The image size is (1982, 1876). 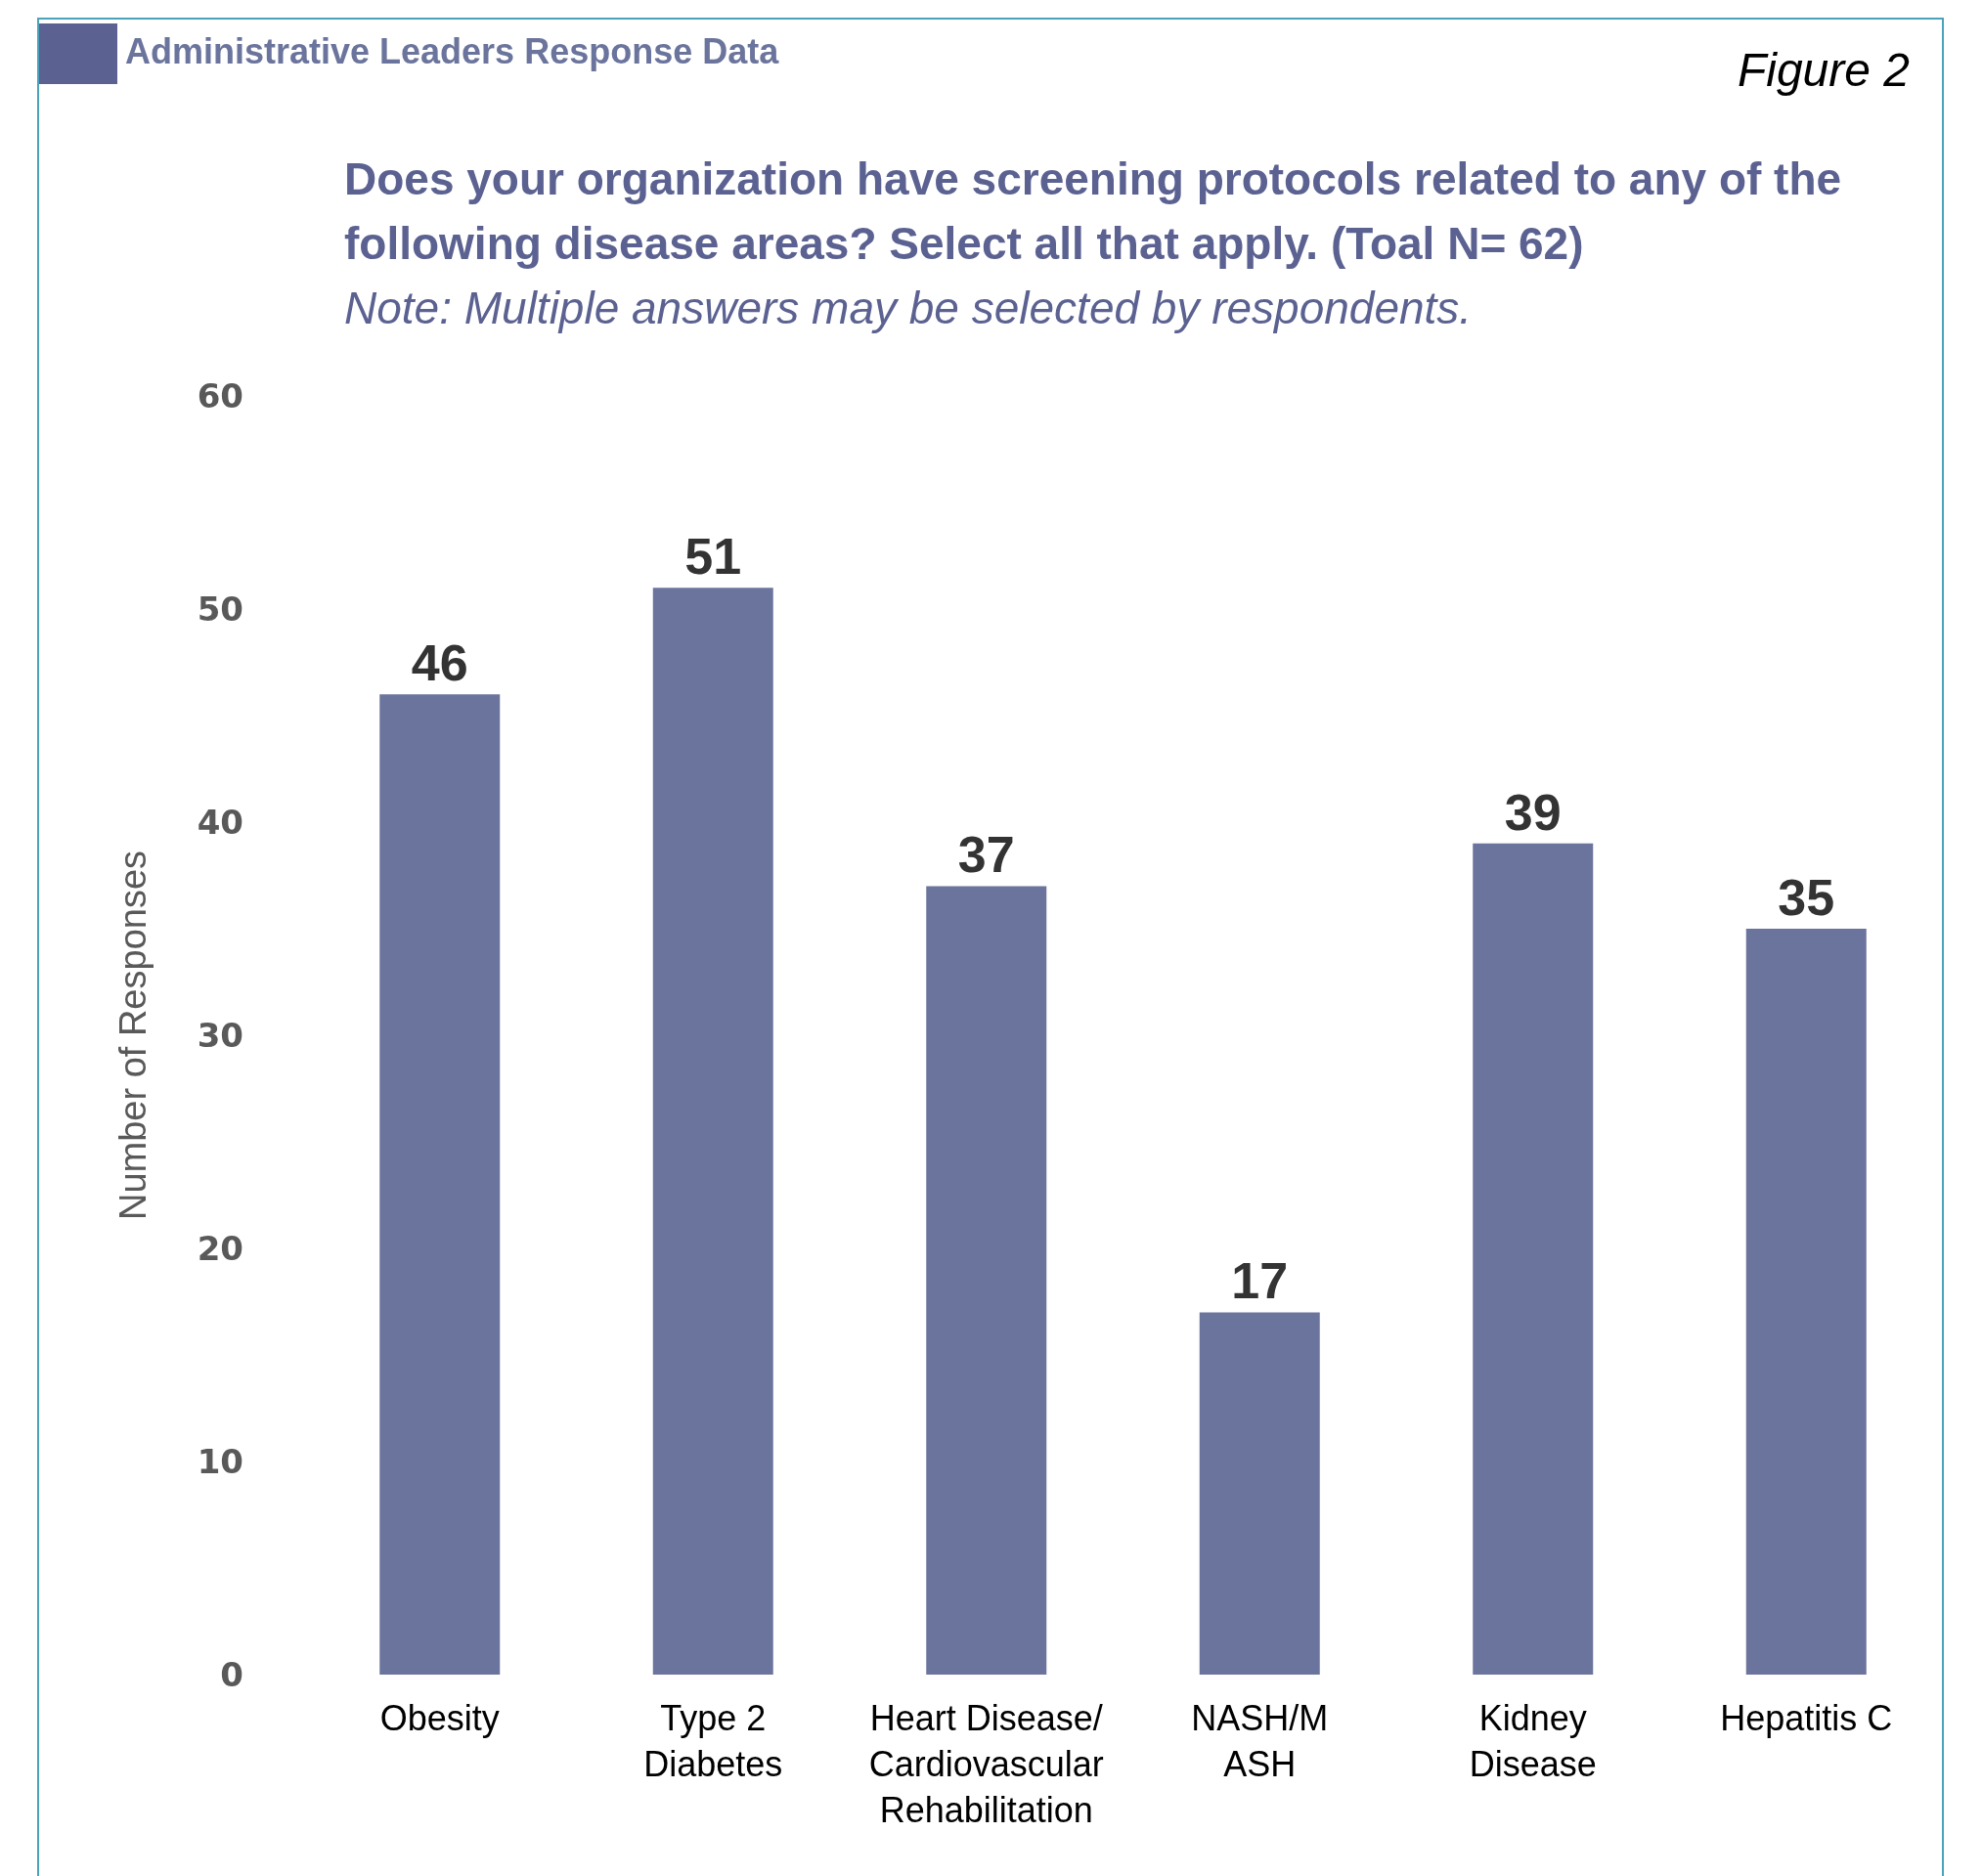 What do you see at coordinates (713, 557) in the screenshot?
I see `data-label: 51` at bounding box center [713, 557].